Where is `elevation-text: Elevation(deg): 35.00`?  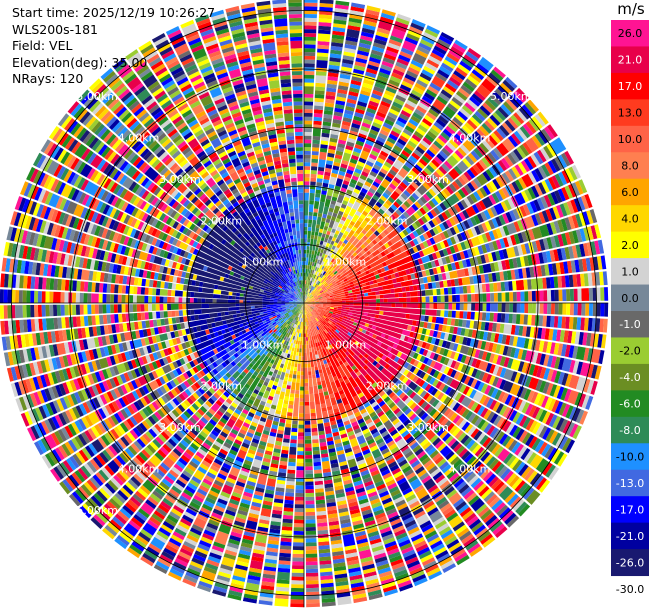
elevation-text: Elevation(deg): 35.00 is located at coordinates (80, 62).